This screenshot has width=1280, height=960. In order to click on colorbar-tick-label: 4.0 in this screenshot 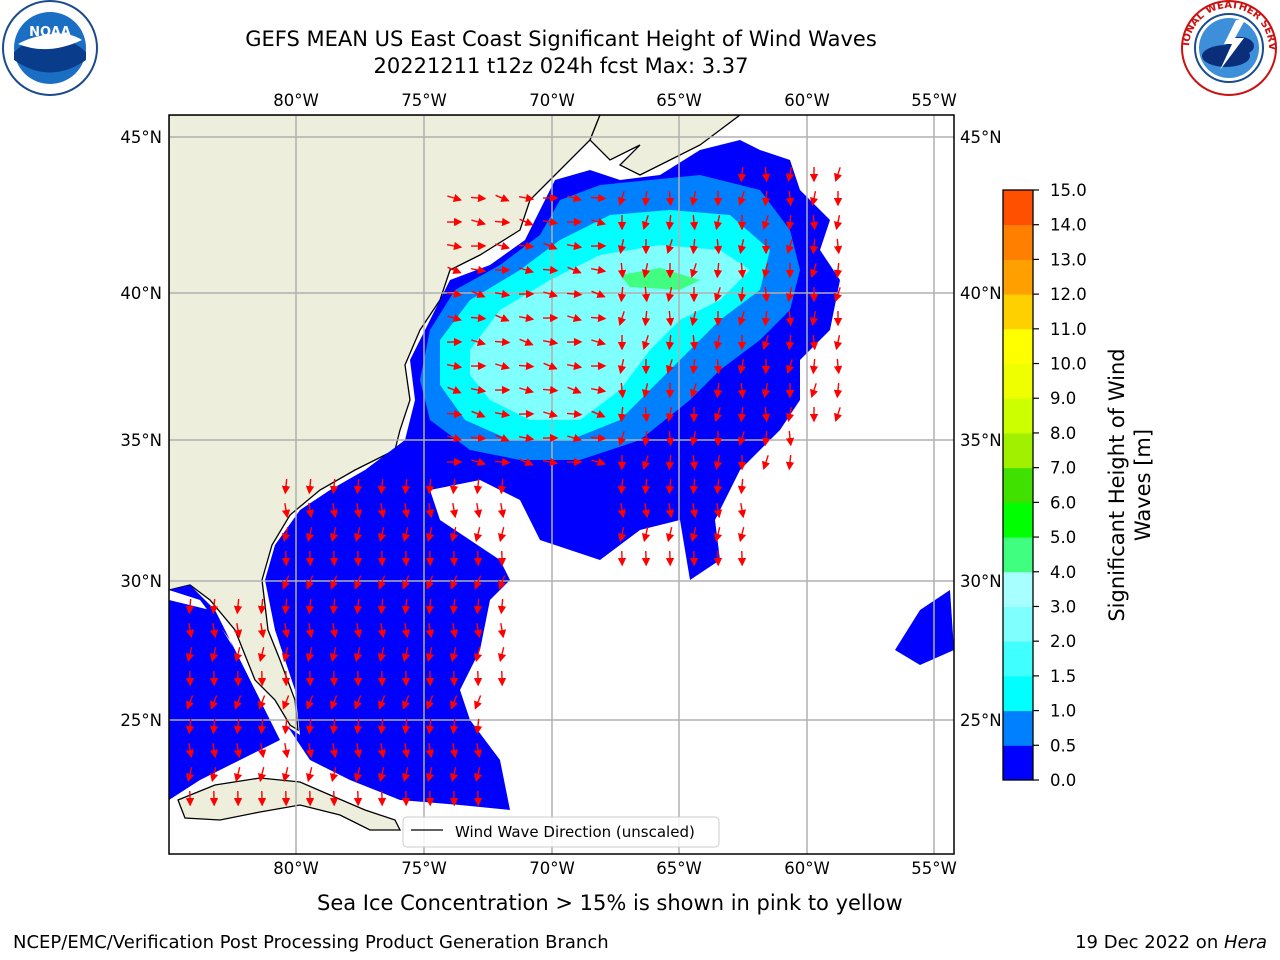, I will do `click(1063, 572)`.